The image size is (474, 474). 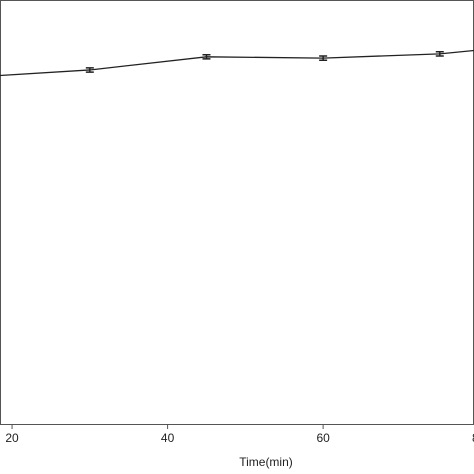 What do you see at coordinates (12, 438) in the screenshot?
I see `x-tick-label: 20` at bounding box center [12, 438].